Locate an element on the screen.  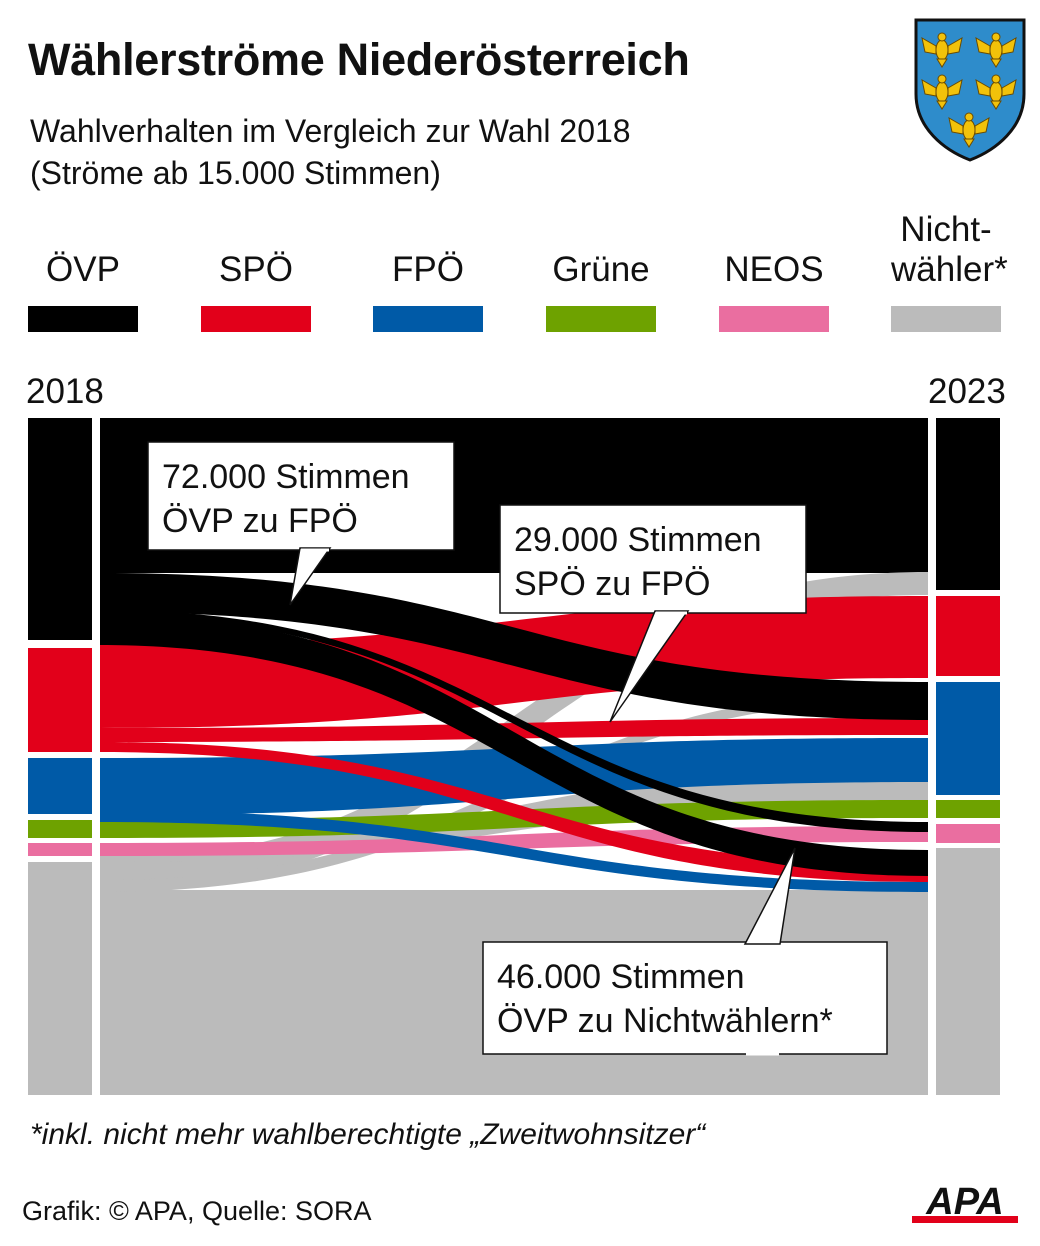
legend-item: SPÖ is located at coordinates (256, 266).